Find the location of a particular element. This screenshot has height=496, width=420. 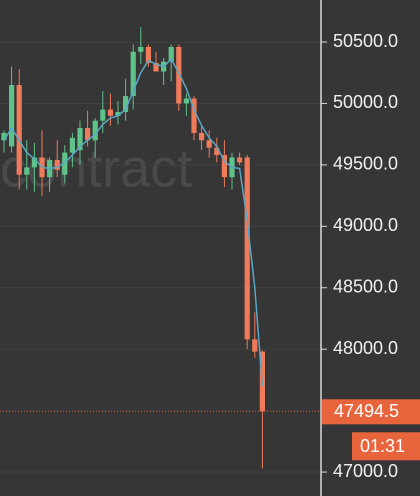

countdown-label: 01:31 is located at coordinates (382, 446).